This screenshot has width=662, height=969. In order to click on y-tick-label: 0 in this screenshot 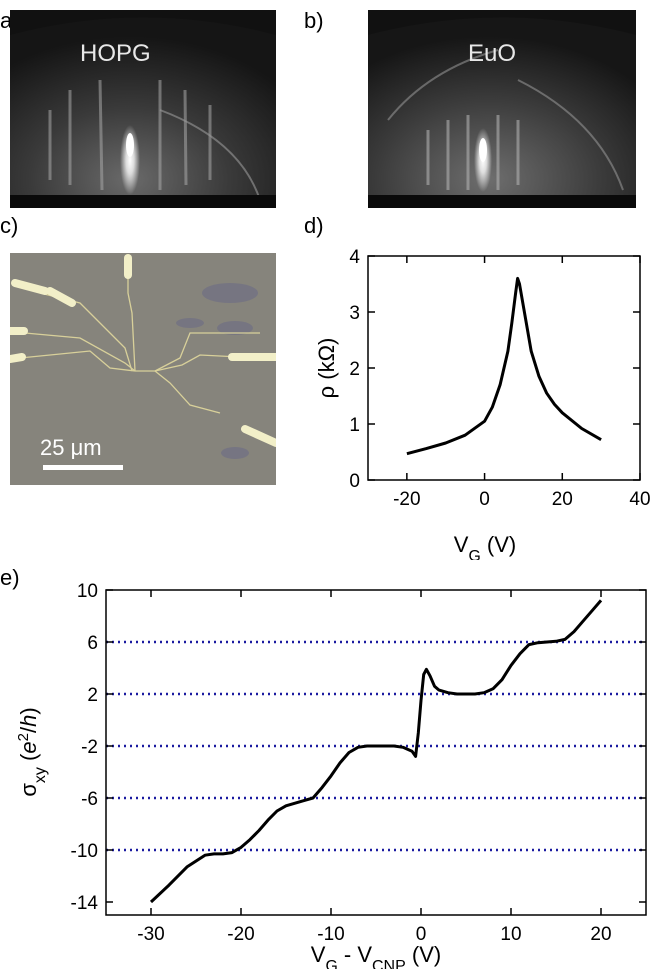, I will do `click(354, 481)`.